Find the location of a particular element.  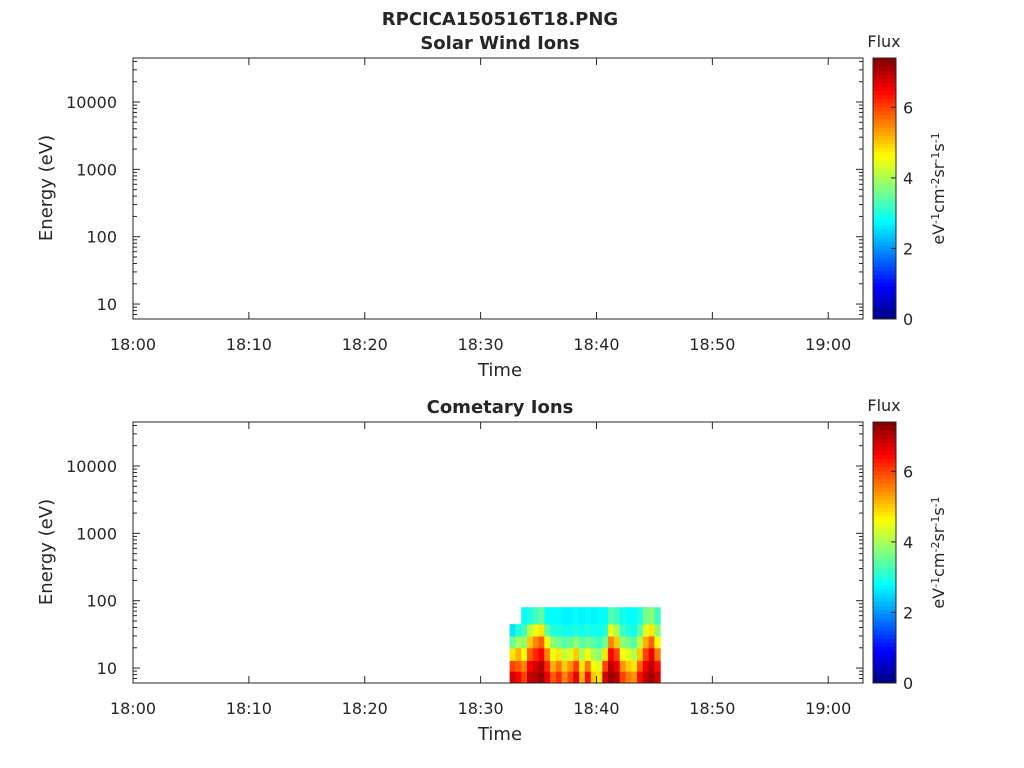

colorbar-tick-label: 6 is located at coordinates (908, 107).